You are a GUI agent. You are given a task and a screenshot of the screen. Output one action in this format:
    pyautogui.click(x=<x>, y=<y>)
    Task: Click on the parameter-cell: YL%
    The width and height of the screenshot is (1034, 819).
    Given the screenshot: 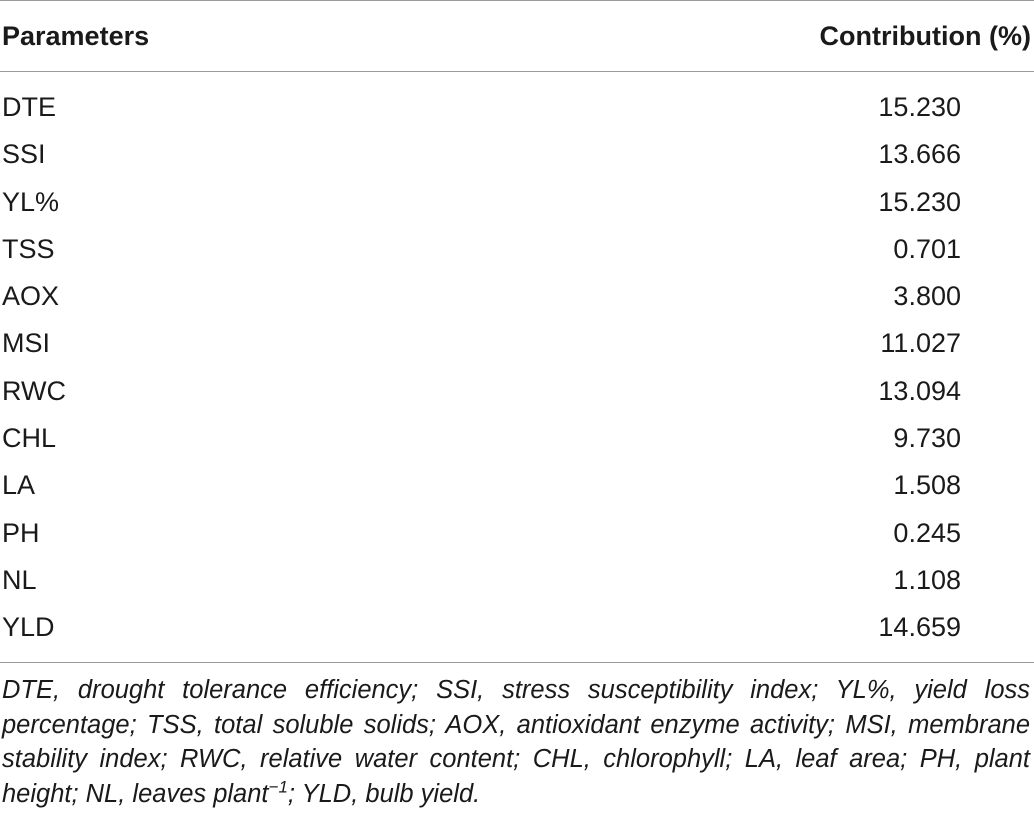 What is the action you would take?
    pyautogui.click(x=31, y=201)
    